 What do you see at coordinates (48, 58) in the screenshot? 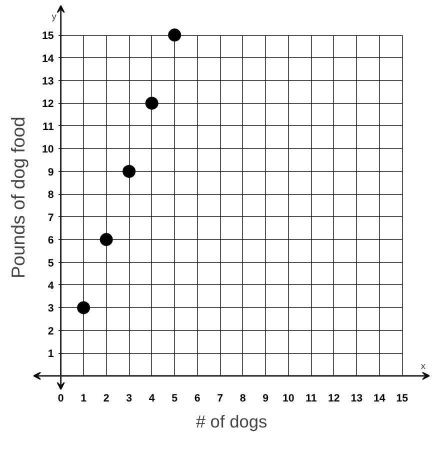
I see `y-tick-label: 14` at bounding box center [48, 58].